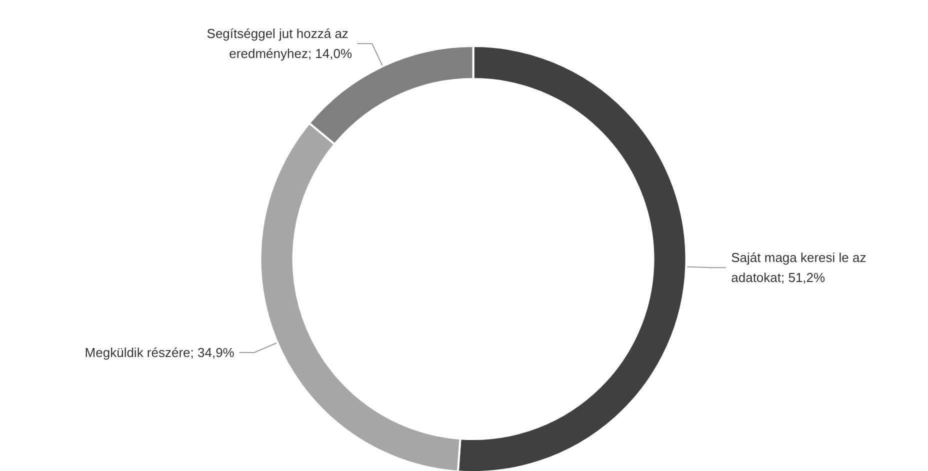 Image resolution: width=928 pixels, height=471 pixels. I want to click on slice-label: Segítséggel jut hozzá az eredményhez; 14,0%, so click(279, 44).